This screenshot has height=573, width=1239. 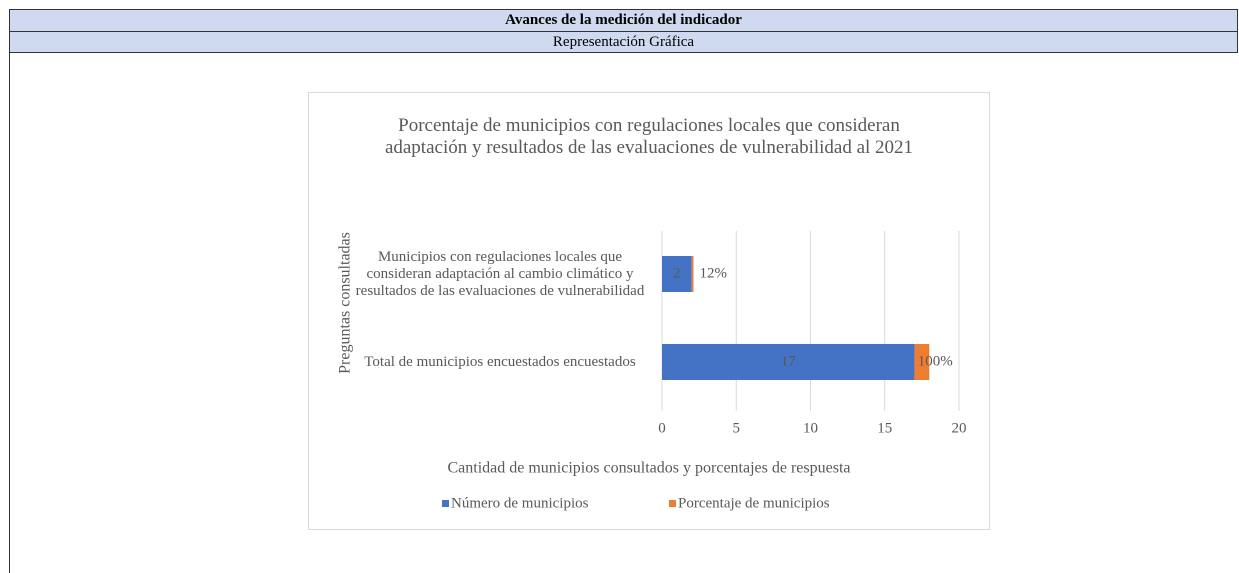 What do you see at coordinates (810, 428) in the screenshot?
I see `x-tick-label: 10` at bounding box center [810, 428].